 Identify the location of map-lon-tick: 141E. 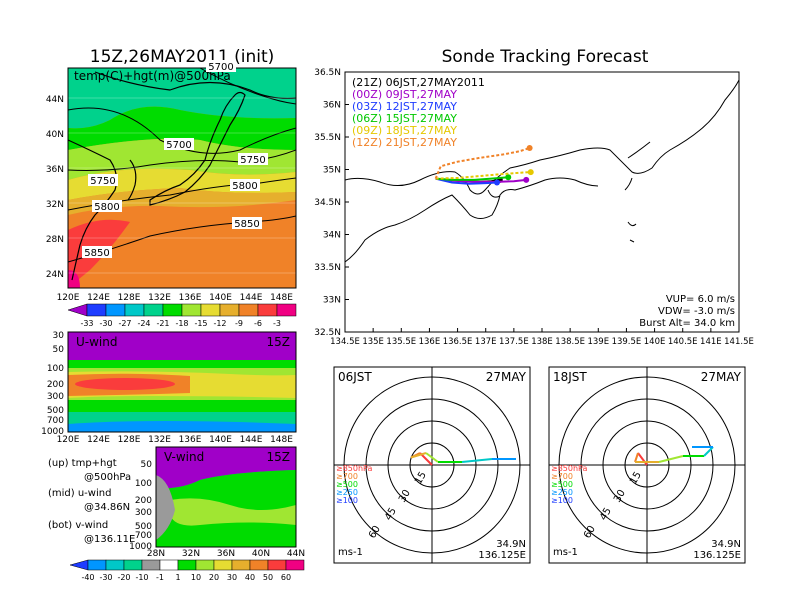
(711, 342).